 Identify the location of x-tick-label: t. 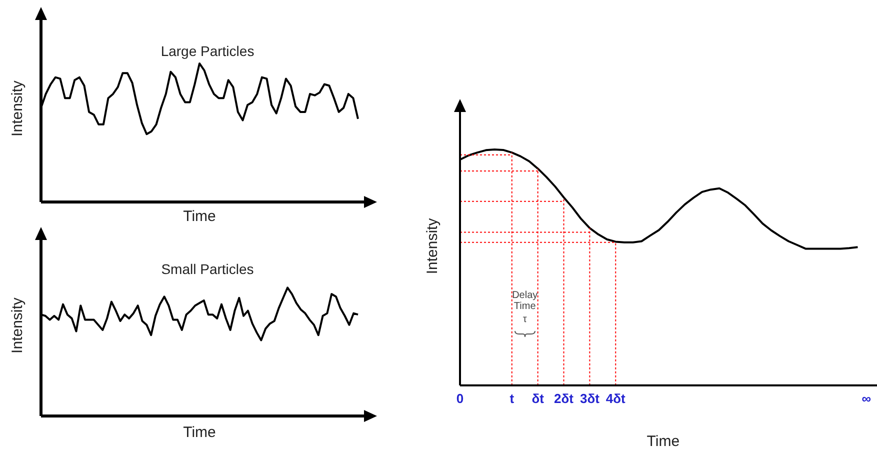
(512, 398).